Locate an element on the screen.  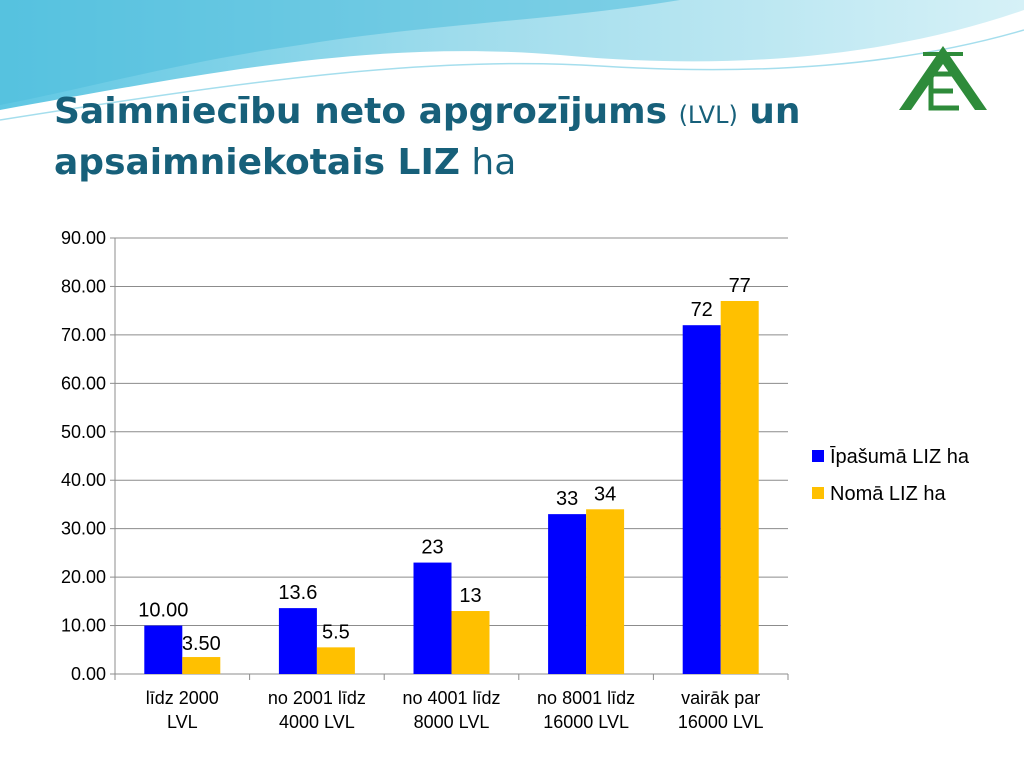
data-label: 13 is located at coordinates (470, 596).